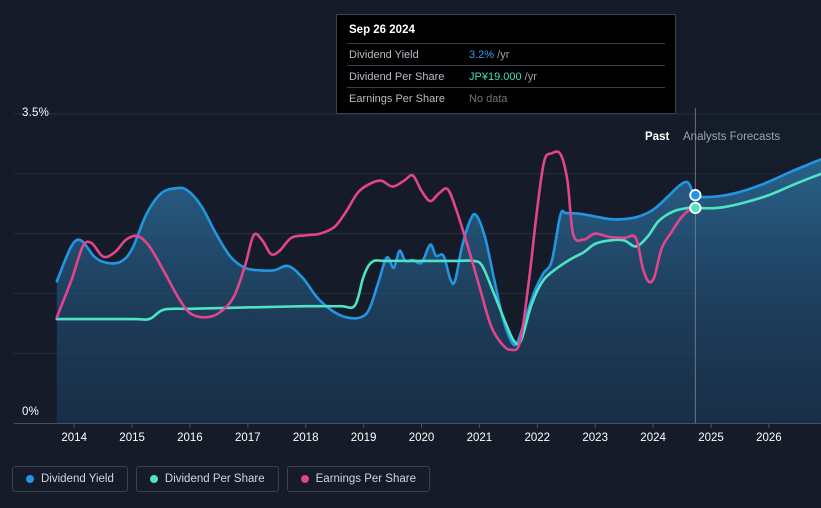  Describe the element at coordinates (732, 137) in the screenshot. I see `analysts-forecasts-label: Analysts Forecasts` at that location.